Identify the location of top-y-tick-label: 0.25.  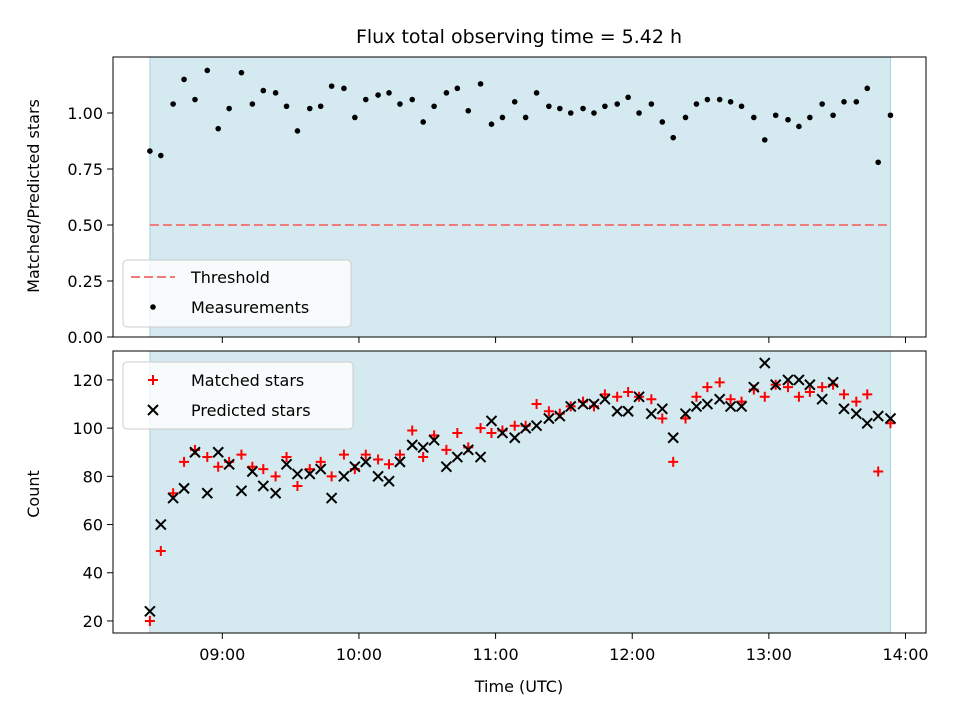
(85, 281).